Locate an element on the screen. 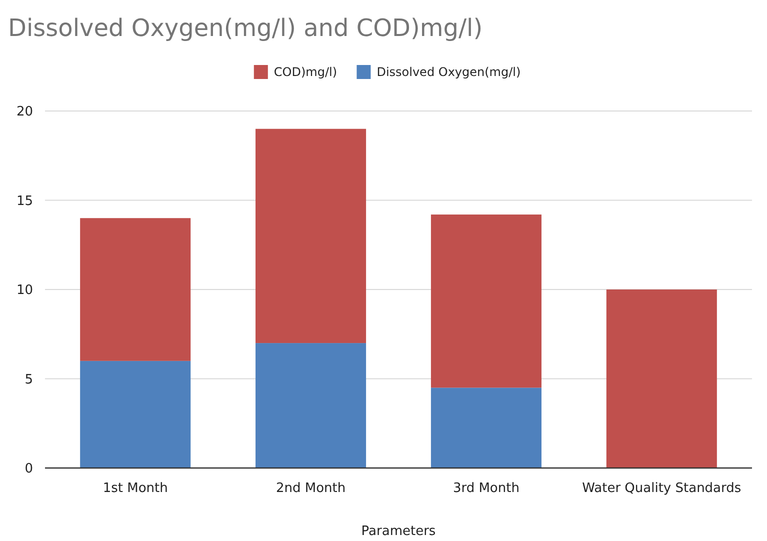 The height and width of the screenshot is (541, 767). legend-label: Dissolved Oxygen(mg/l) is located at coordinates (448, 72).